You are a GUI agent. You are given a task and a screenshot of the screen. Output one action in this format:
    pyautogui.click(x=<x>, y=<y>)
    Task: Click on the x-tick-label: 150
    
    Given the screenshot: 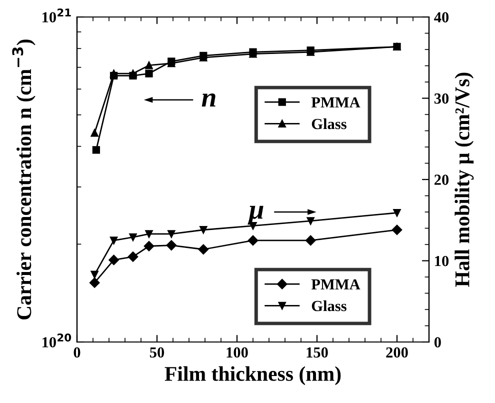 What is the action you would take?
    pyautogui.click(x=317, y=352)
    